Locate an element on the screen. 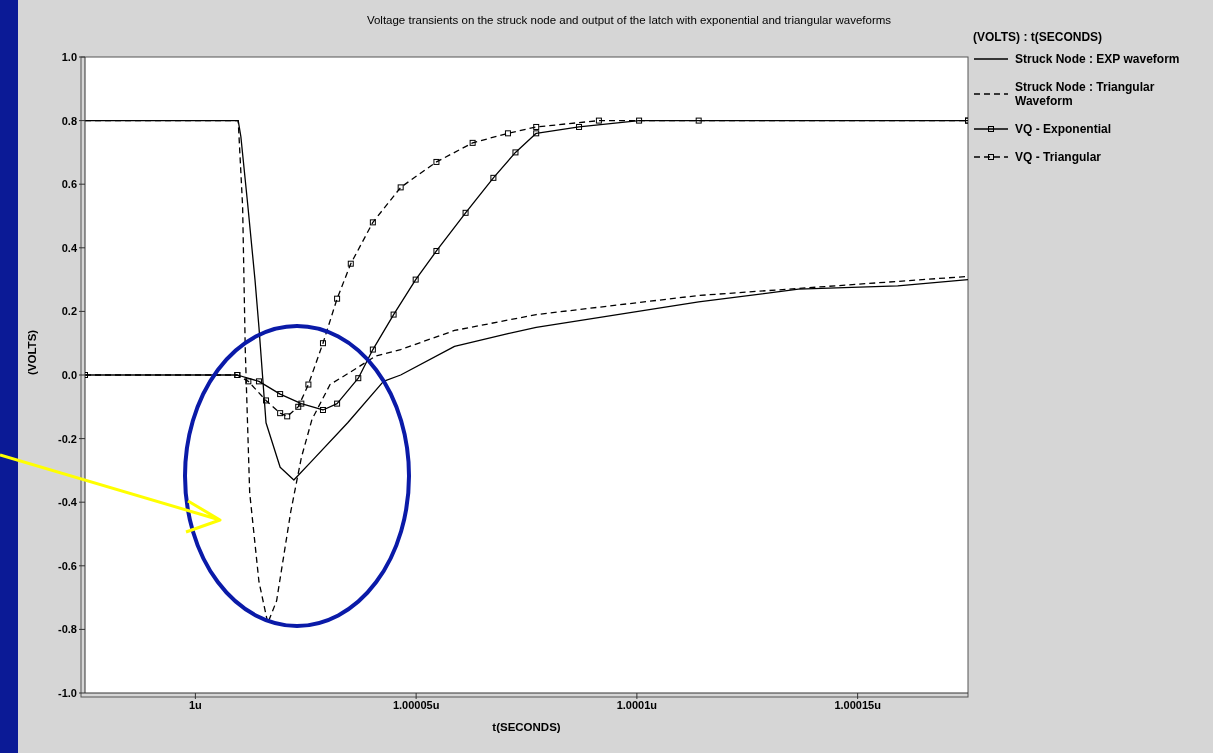  x-tick-label: 1.0001u is located at coordinates (637, 704).